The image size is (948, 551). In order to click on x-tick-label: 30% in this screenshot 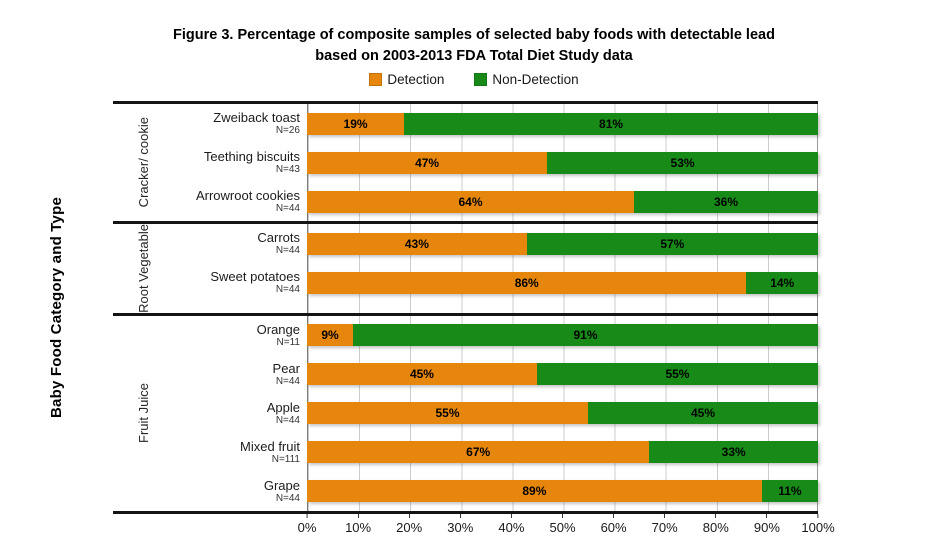, I will do `click(460, 527)`.